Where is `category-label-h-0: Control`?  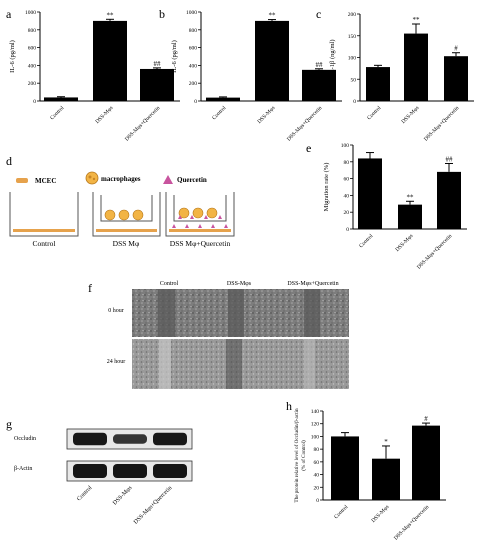
category-label-h-0: Control is located at coordinates (341, 512).